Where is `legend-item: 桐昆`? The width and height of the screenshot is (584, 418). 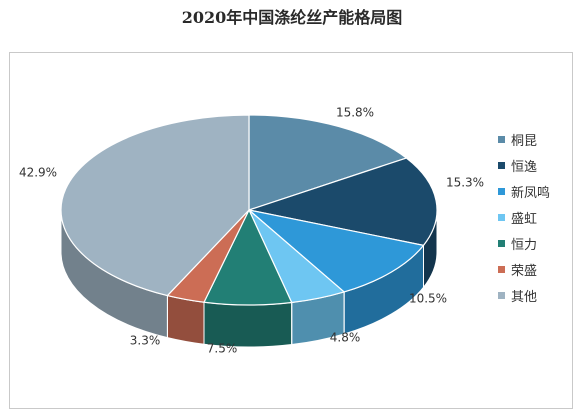 legend-item: 桐昆 is located at coordinates (538, 139).